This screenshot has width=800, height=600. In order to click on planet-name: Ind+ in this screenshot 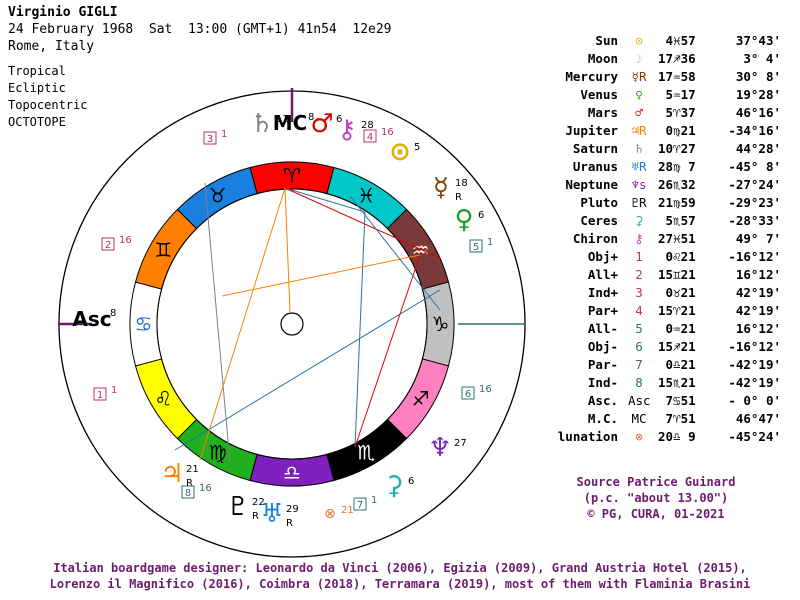, I will do `click(602, 292)`.